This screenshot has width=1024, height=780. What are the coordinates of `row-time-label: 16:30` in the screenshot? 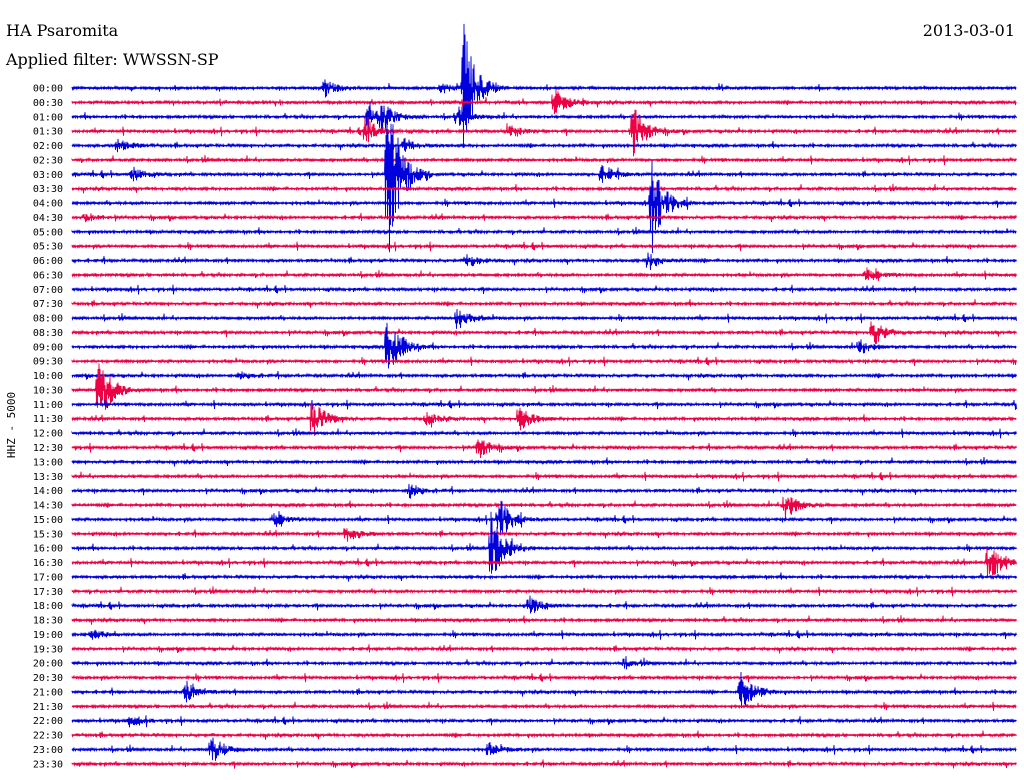 It's located at (48, 563).